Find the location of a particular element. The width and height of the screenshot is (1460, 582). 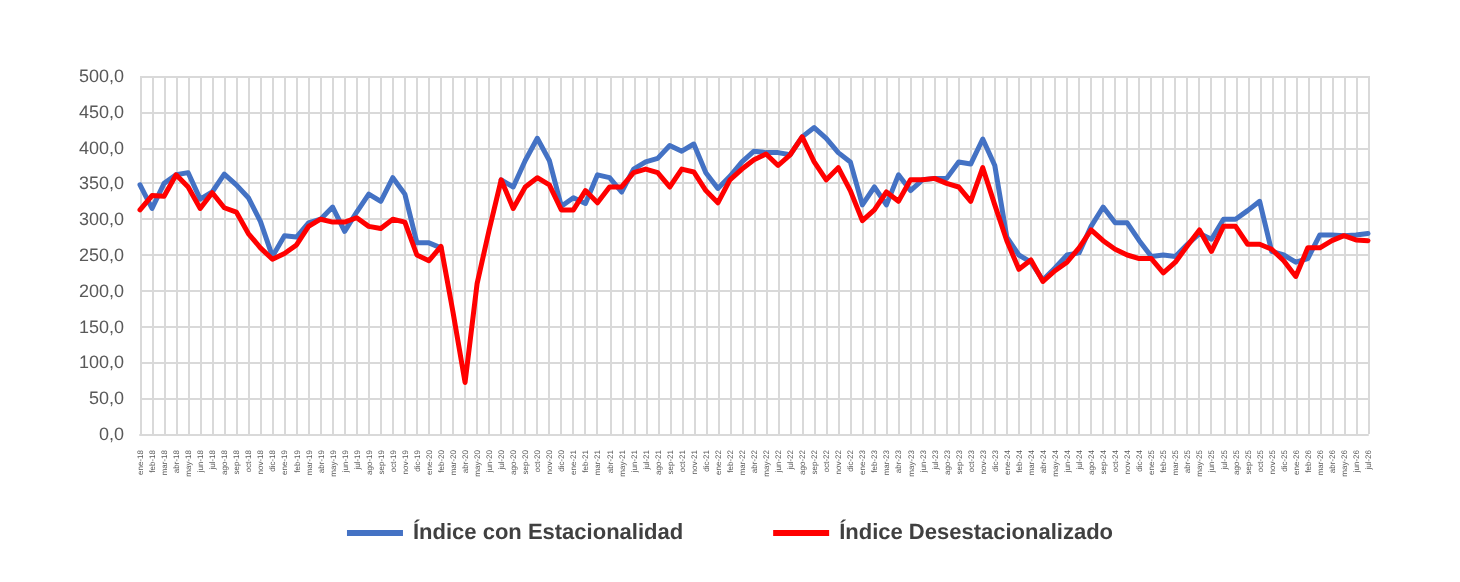

y-tick-label: 150,0 is located at coordinates (101, 326).